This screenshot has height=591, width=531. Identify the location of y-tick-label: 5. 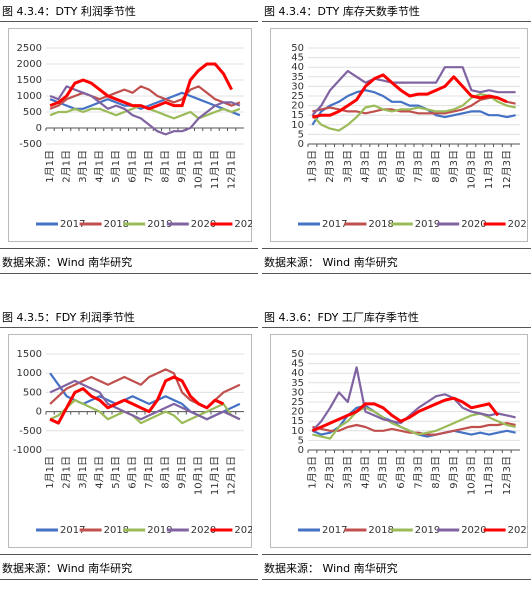
(301, 134).